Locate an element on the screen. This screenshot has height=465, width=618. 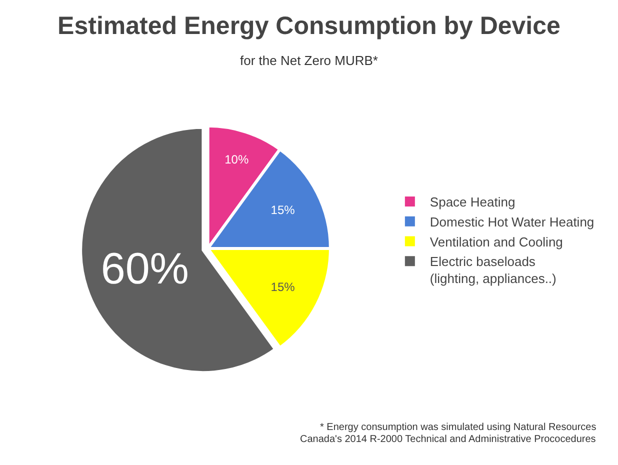
text: Canada's 2014 R-2000 Technical and Administrative Prococedures is located at coordinates (448, 439).